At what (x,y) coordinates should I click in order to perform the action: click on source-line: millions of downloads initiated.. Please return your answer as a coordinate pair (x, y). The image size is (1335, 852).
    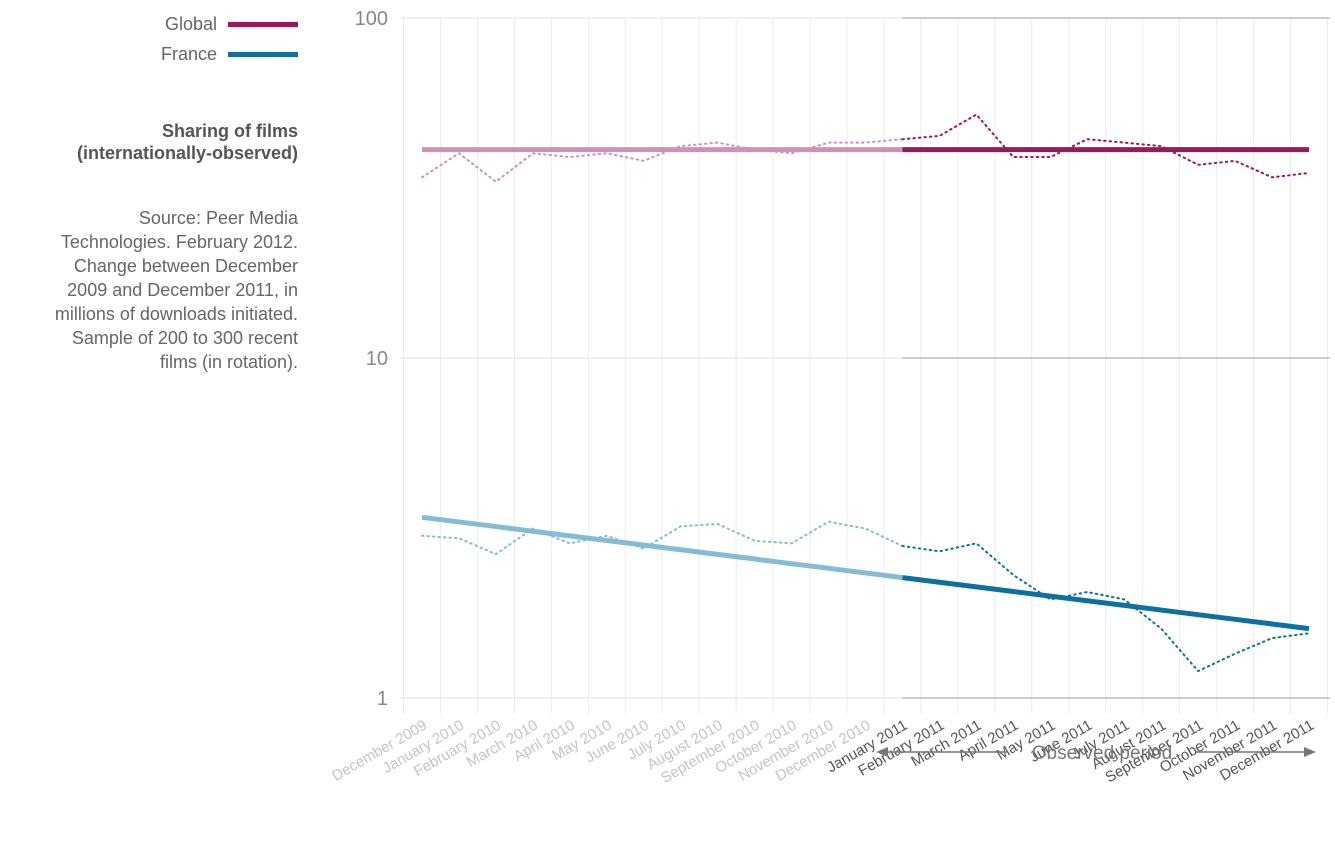
    Looking at the image, I should click on (176, 314).